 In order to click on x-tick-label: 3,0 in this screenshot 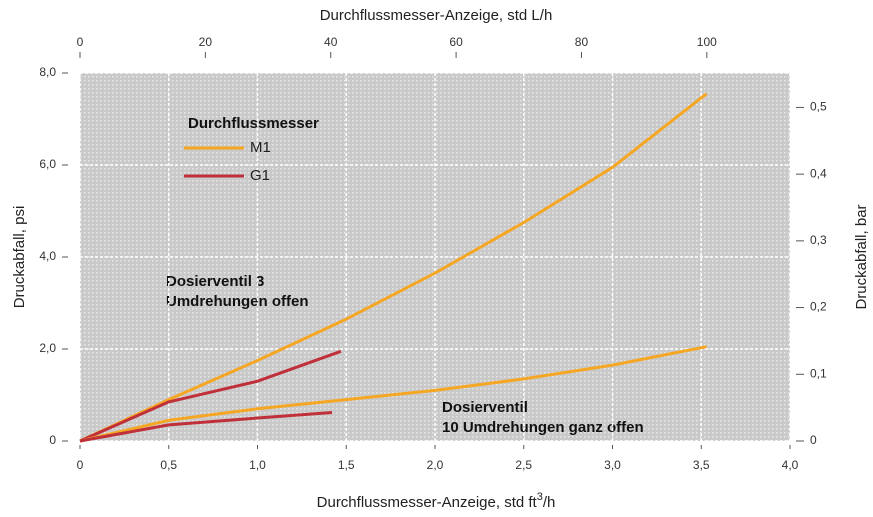, I will do `click(612, 465)`.